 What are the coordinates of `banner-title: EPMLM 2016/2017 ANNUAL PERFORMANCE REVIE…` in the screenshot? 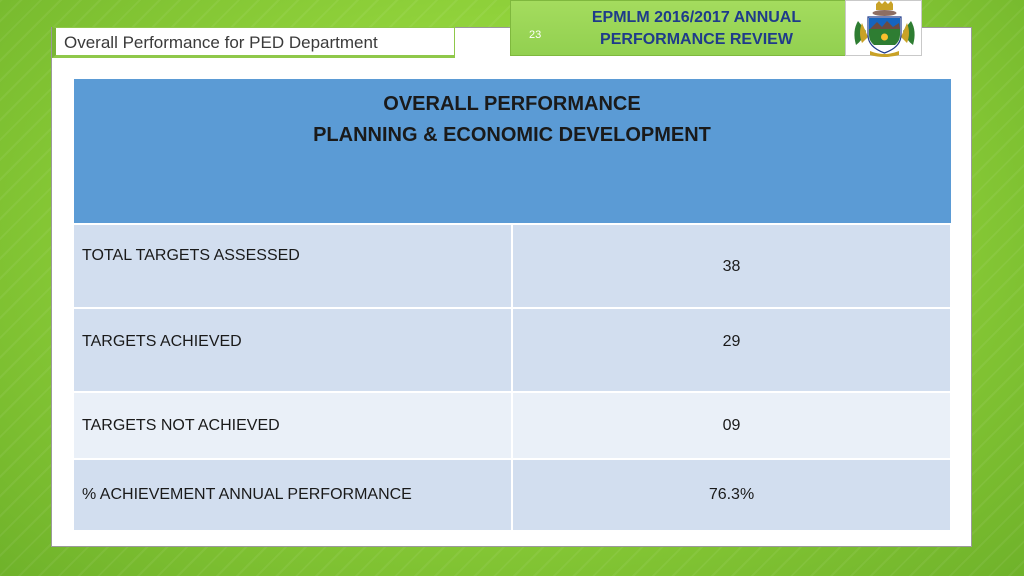 It's located at (696, 29).